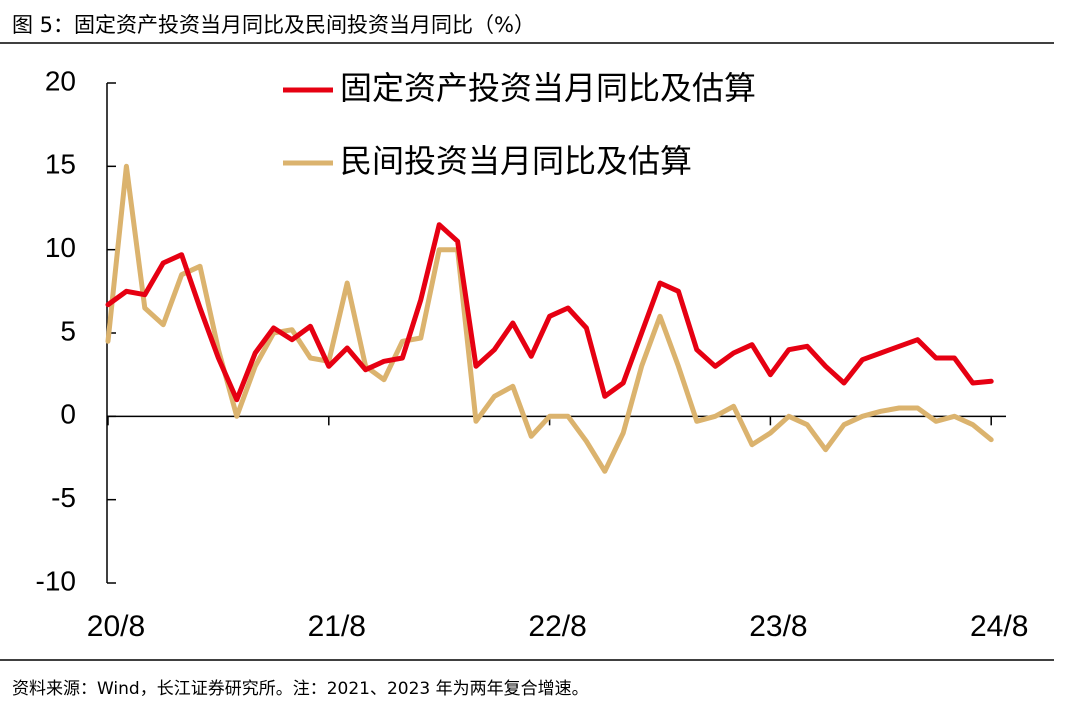 The height and width of the screenshot is (711, 1080). What do you see at coordinates (337, 626) in the screenshot?
I see `x-tick-label: 21/8` at bounding box center [337, 626].